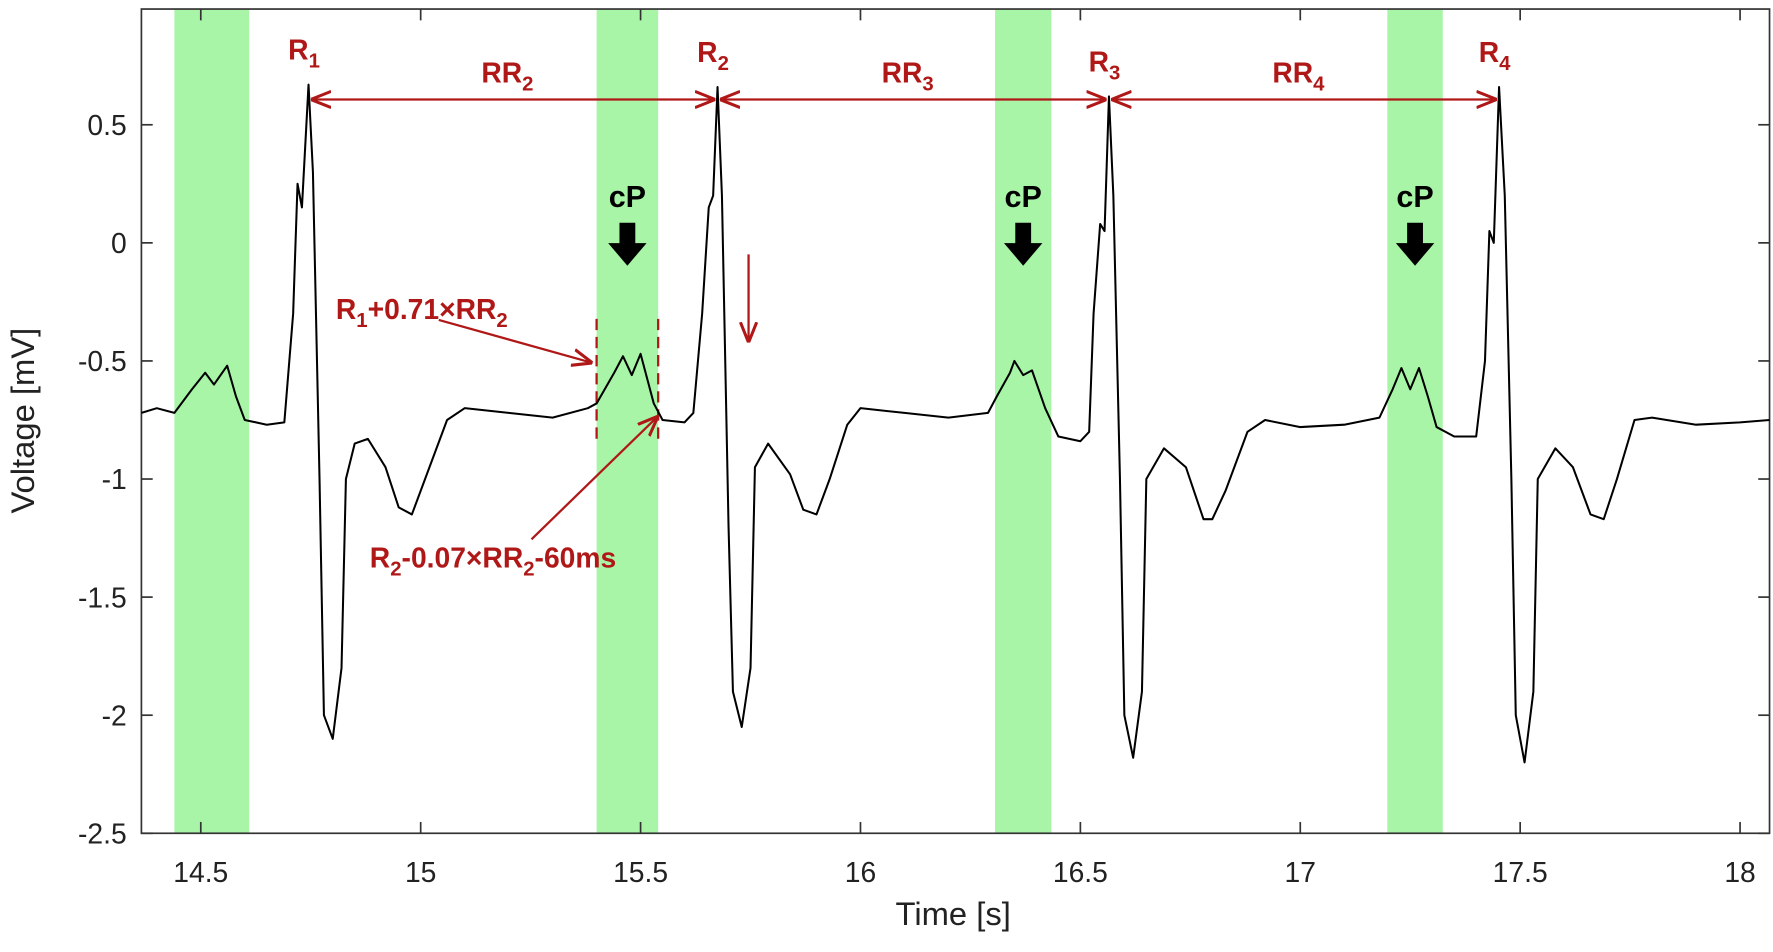 Image resolution: width=1773 pixels, height=952 pixels. I want to click on x-tick-label: 15, so click(420, 872).